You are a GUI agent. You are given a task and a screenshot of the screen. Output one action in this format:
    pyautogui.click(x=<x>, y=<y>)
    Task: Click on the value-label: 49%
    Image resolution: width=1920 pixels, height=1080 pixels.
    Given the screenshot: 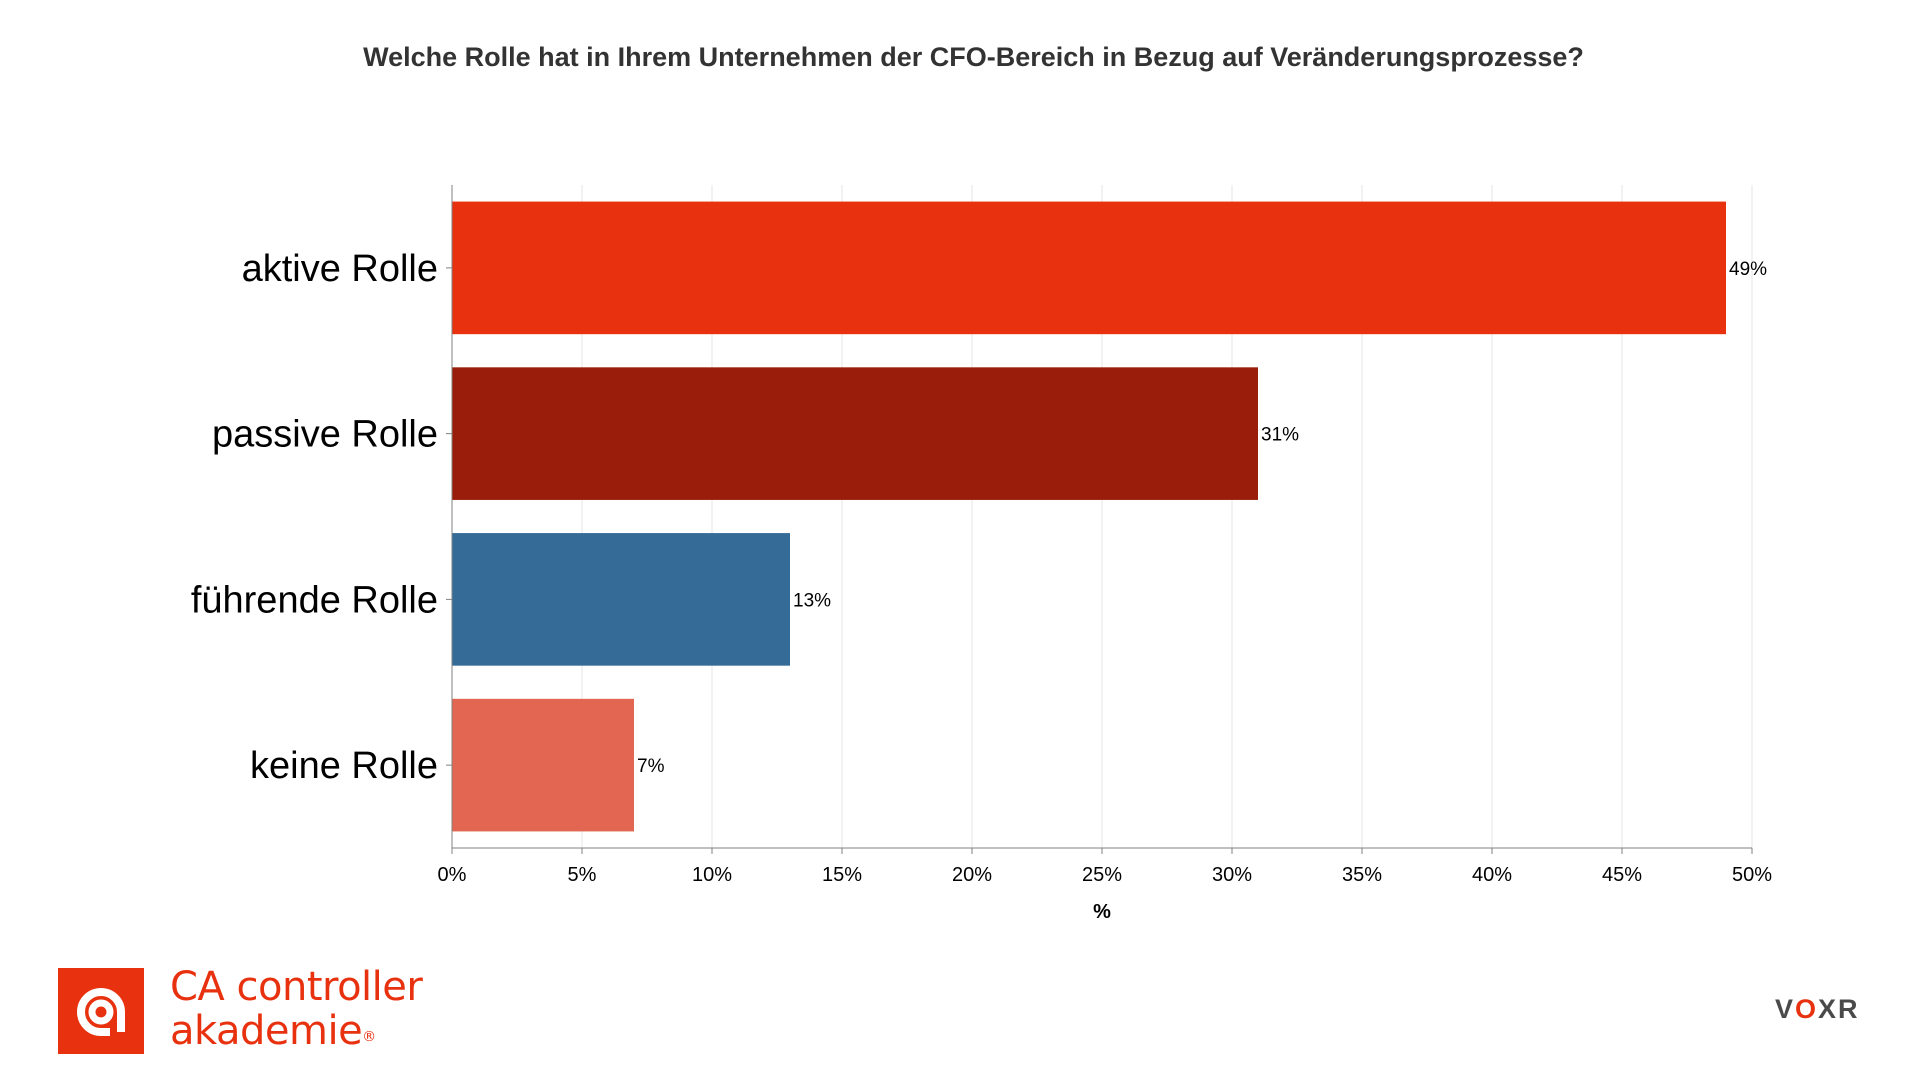 What is the action you would take?
    pyautogui.click(x=1748, y=269)
    